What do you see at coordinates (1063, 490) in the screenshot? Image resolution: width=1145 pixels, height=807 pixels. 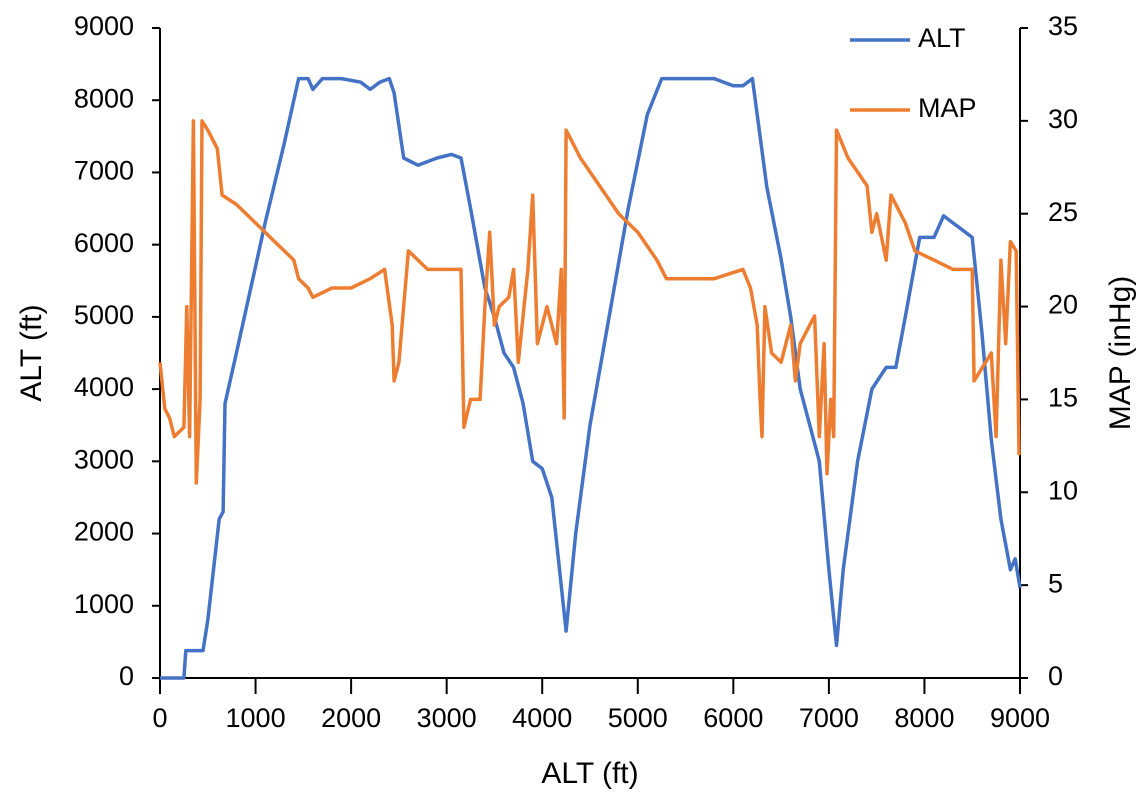 I see `y2-tick-label: 10` at bounding box center [1063, 490].